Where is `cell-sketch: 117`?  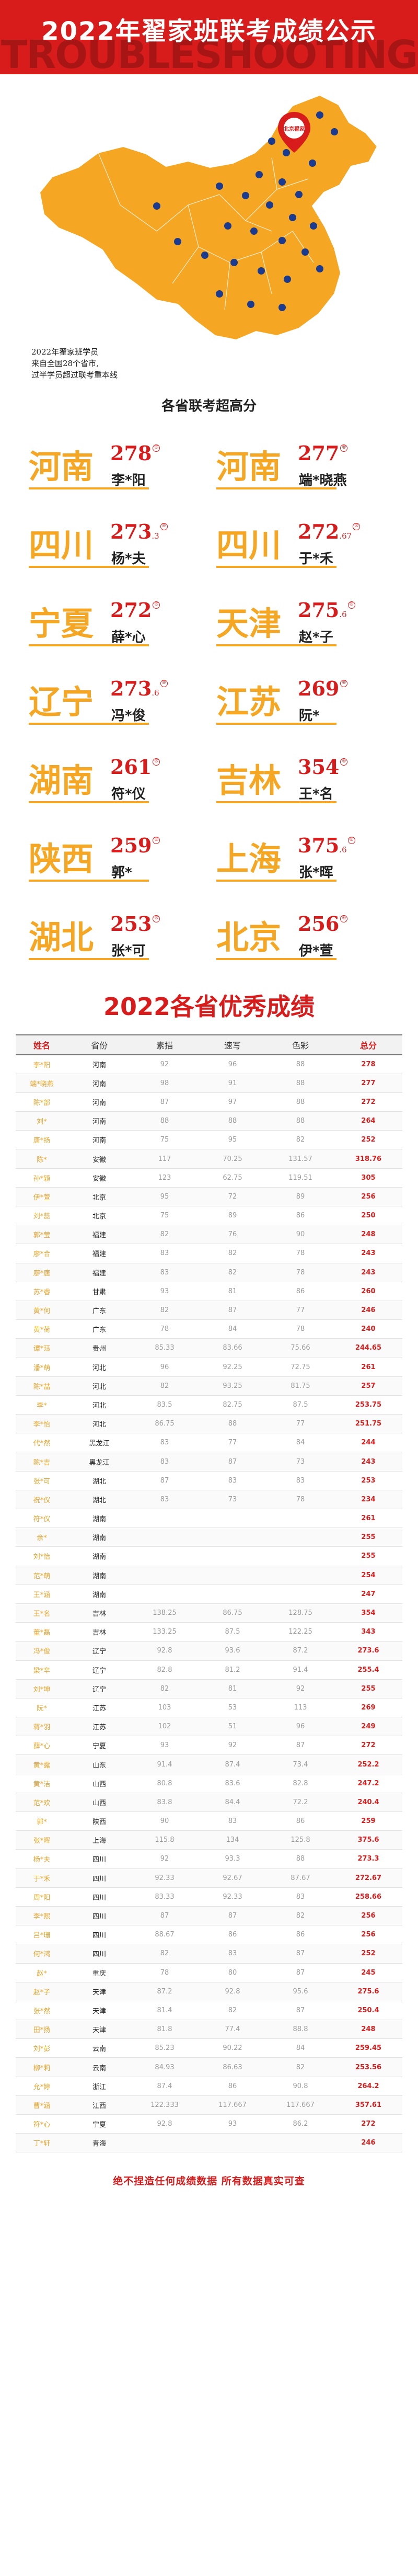
cell-sketch: 117 is located at coordinates (165, 1159).